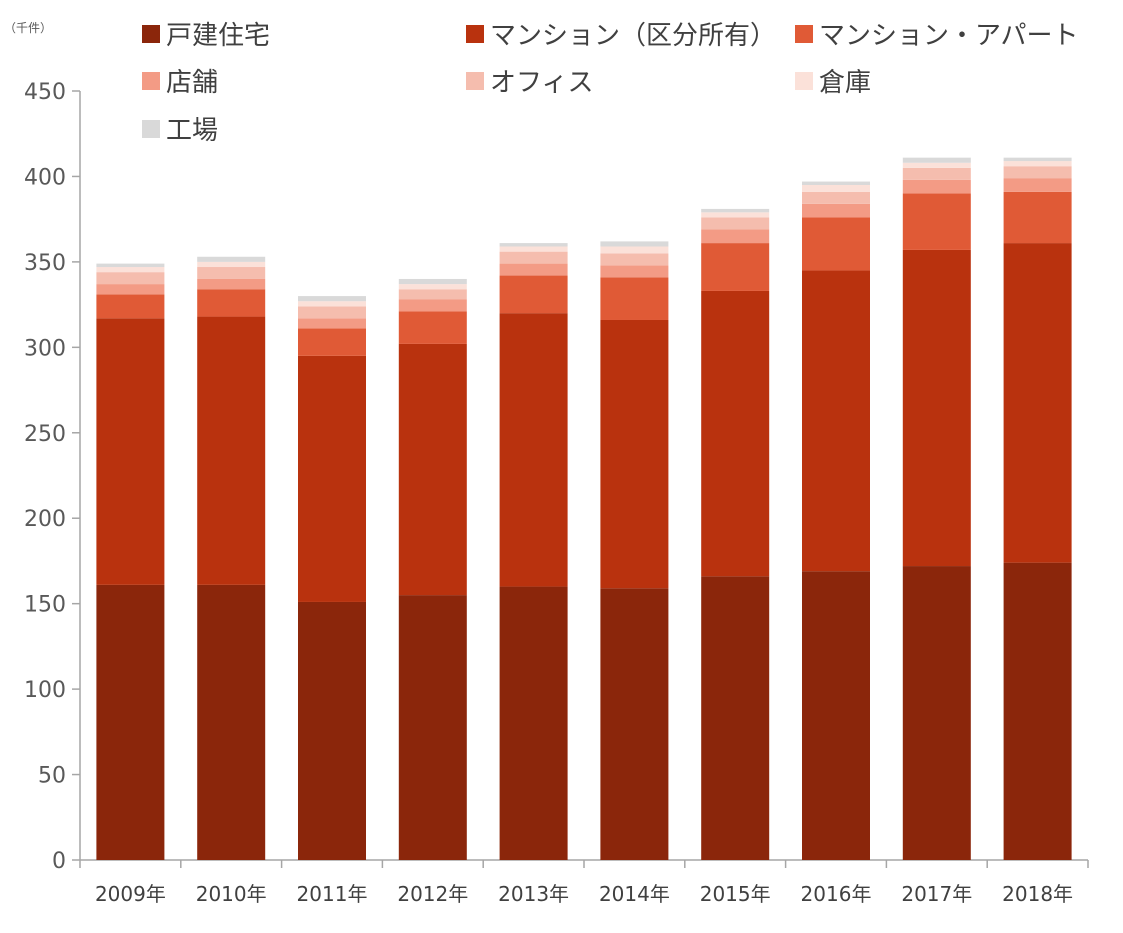 Image resolution: width=1123 pixels, height=933 pixels. What do you see at coordinates (541, 83) in the screenshot?
I see `legend-label: オフィス` at bounding box center [541, 83].